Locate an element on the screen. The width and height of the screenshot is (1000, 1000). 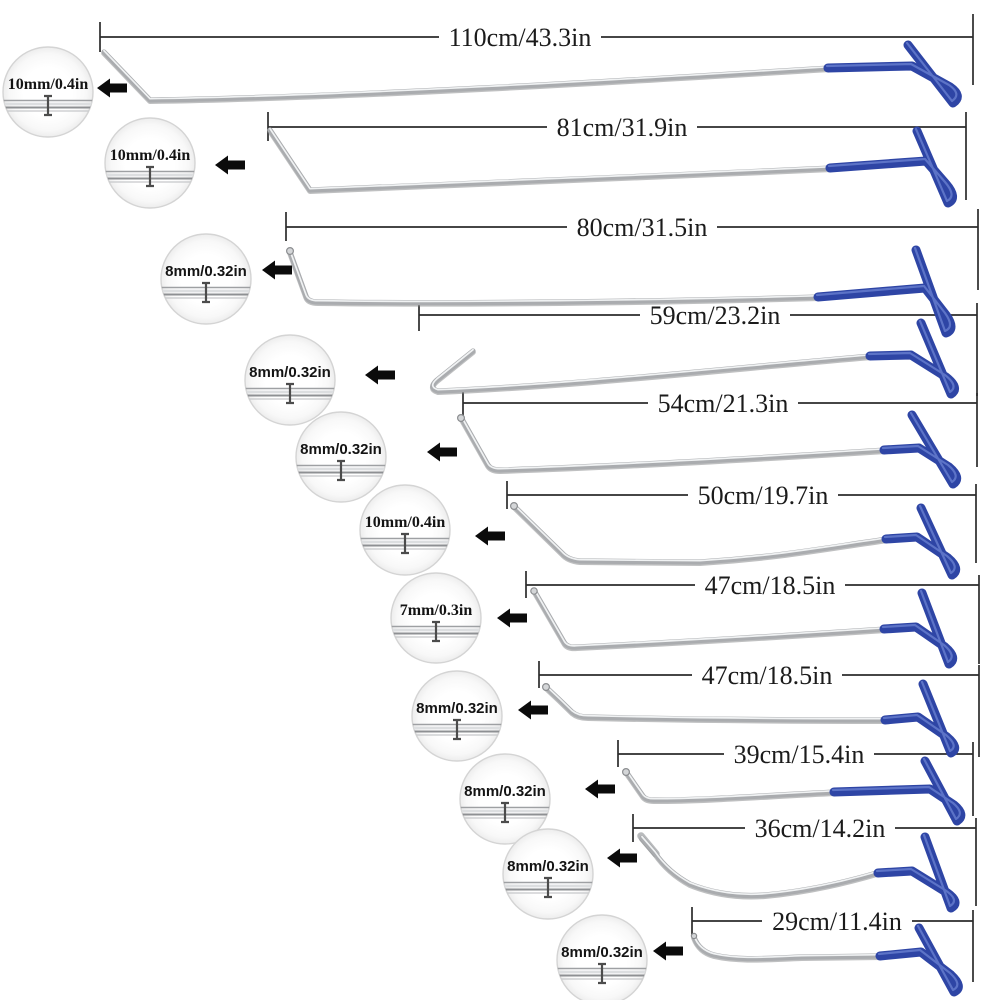
diameter-callout-8: 8mm/0.32in is located at coordinates (479, 716).